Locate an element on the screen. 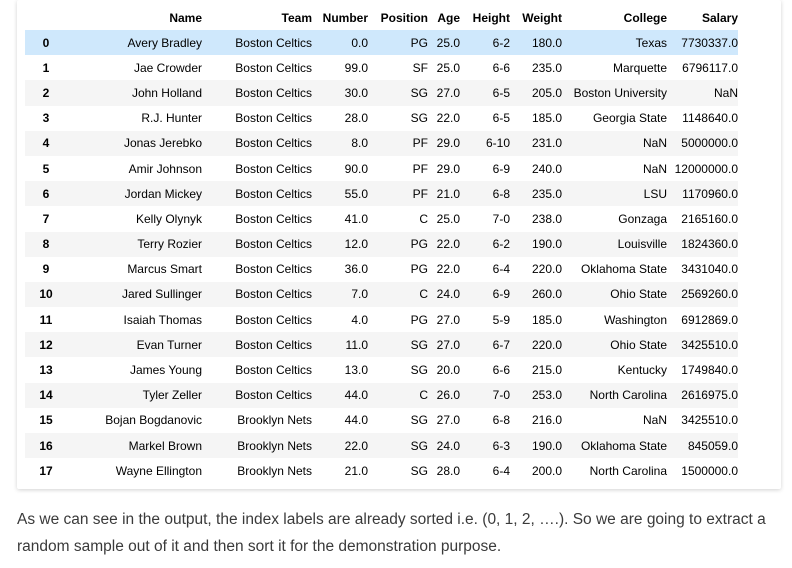  table-cell: 44.0 is located at coordinates (356, 420).